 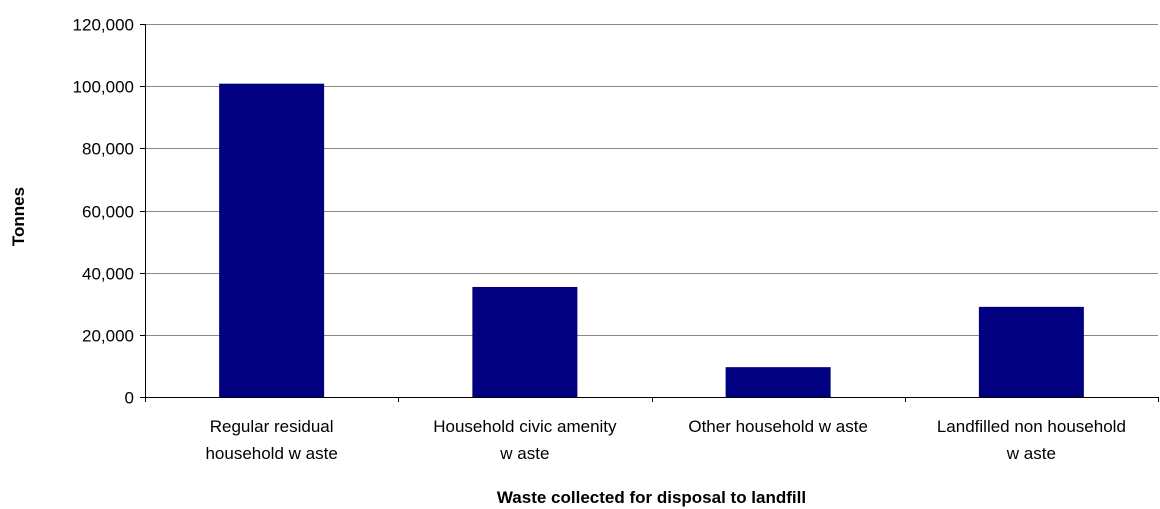 I want to click on y-tick-label: 100,000, so click(x=103, y=87).